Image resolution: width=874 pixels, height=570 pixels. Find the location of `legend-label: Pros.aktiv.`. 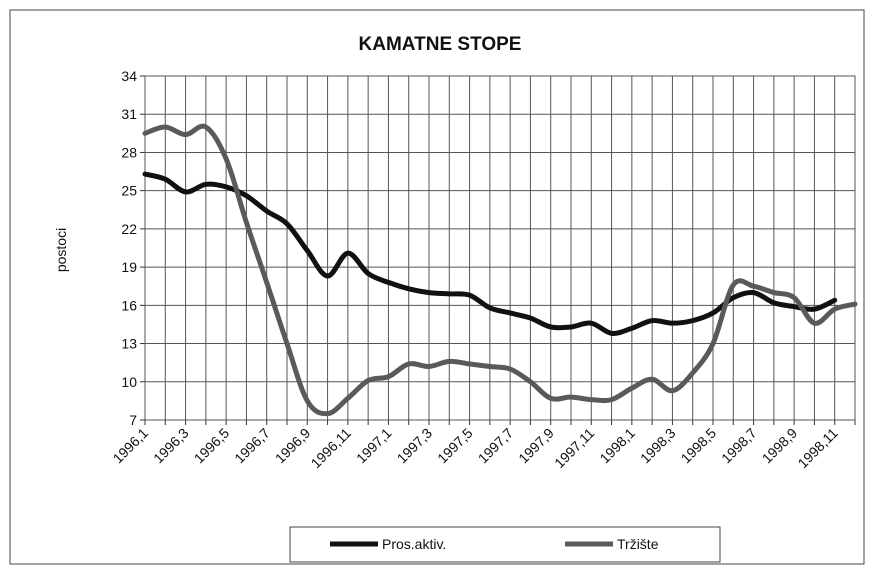

legend-label: Pros.aktiv. is located at coordinates (414, 544).